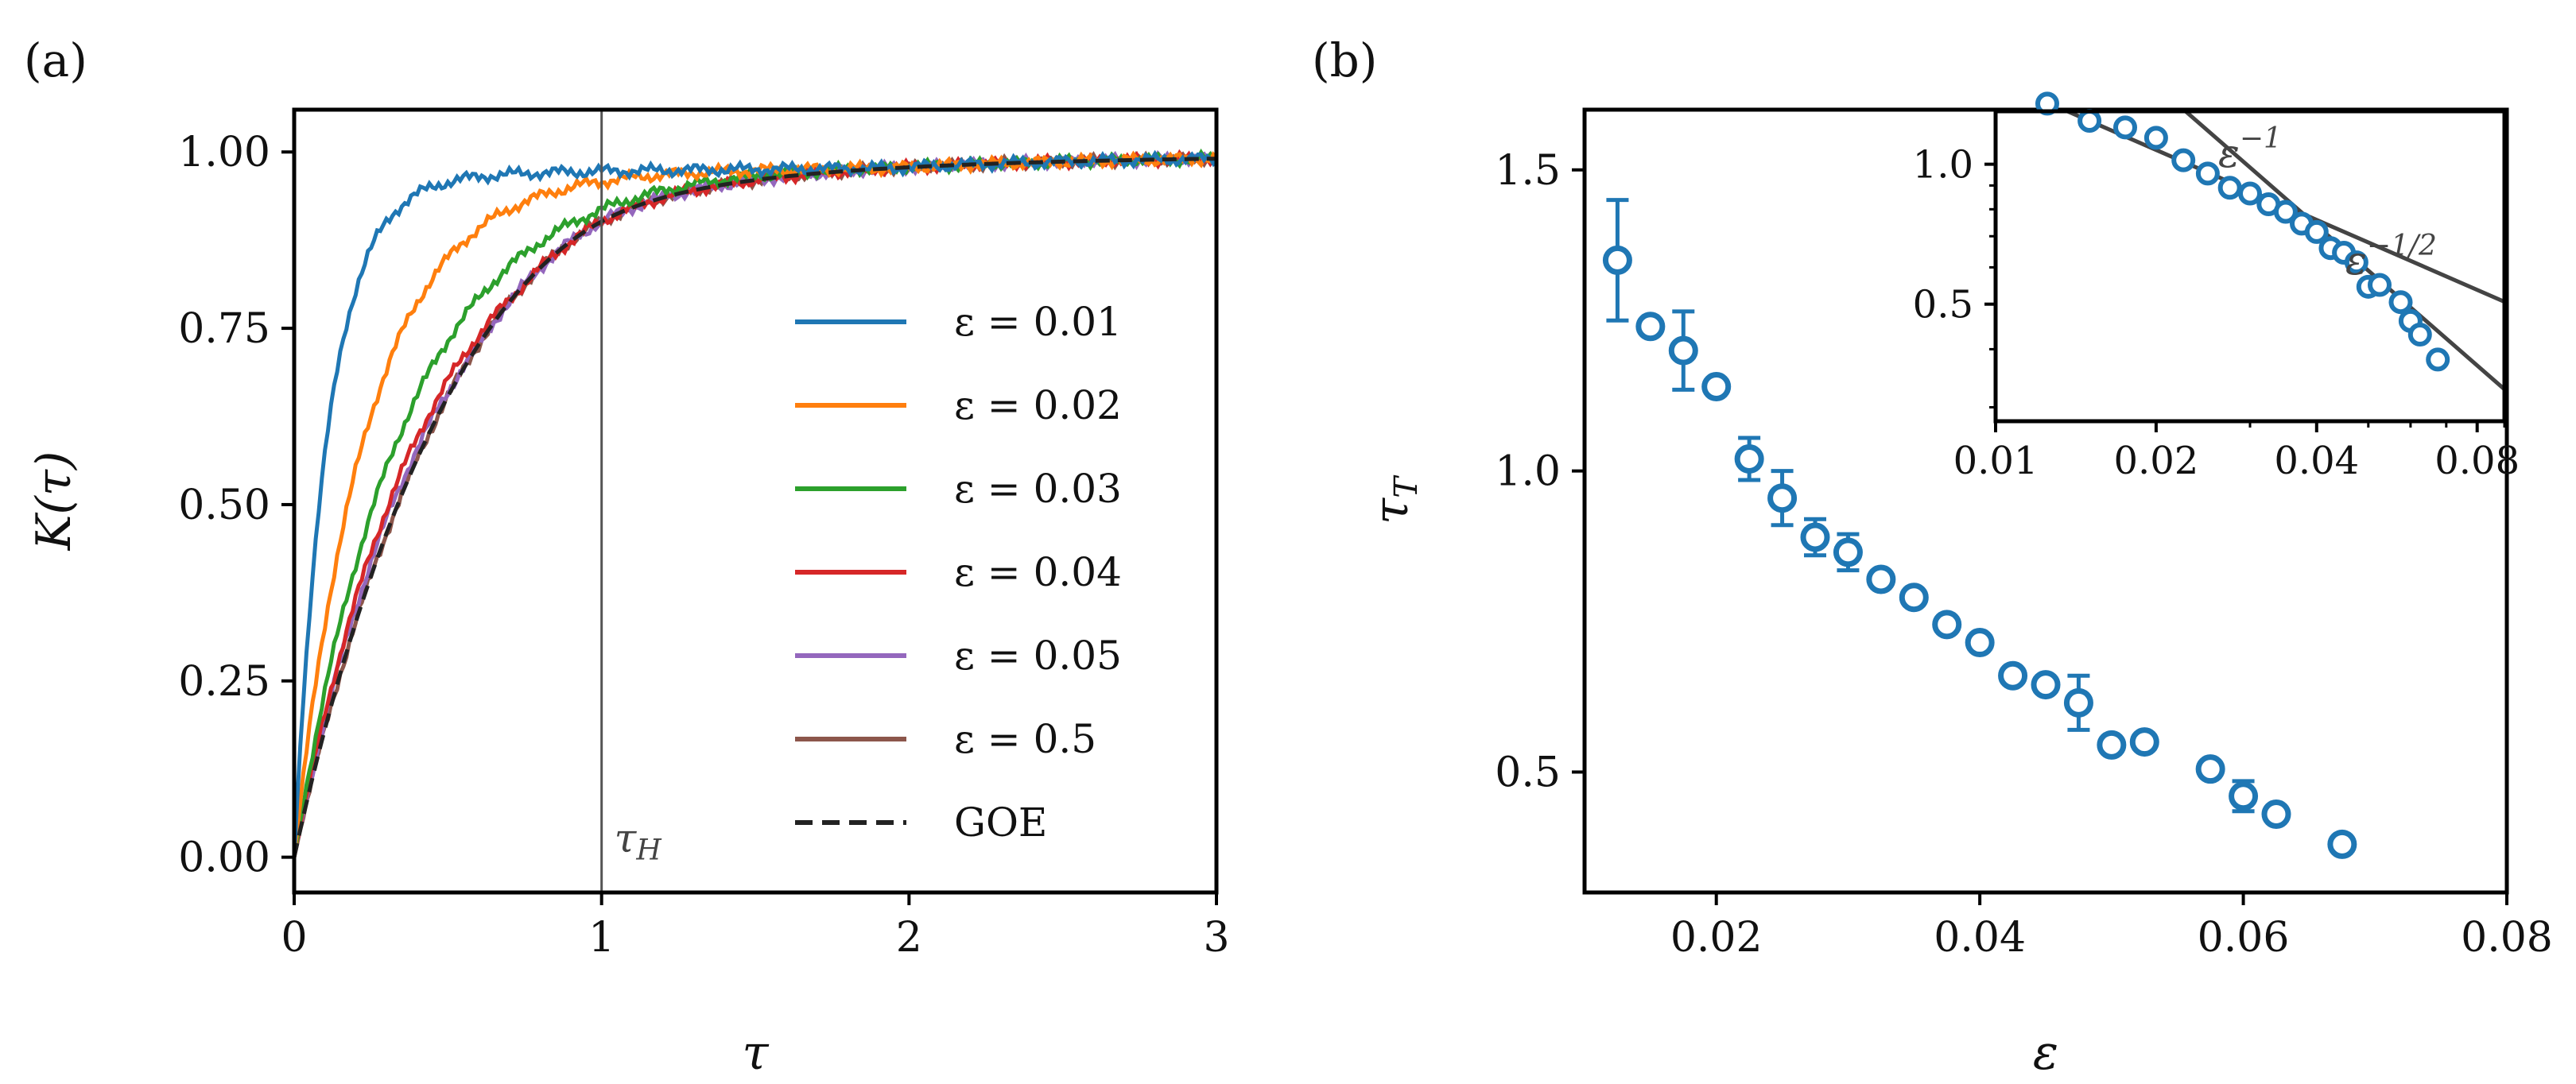 The height and width of the screenshot is (1084, 2576). I want to click on x-tick-label: 0, so click(294, 938).